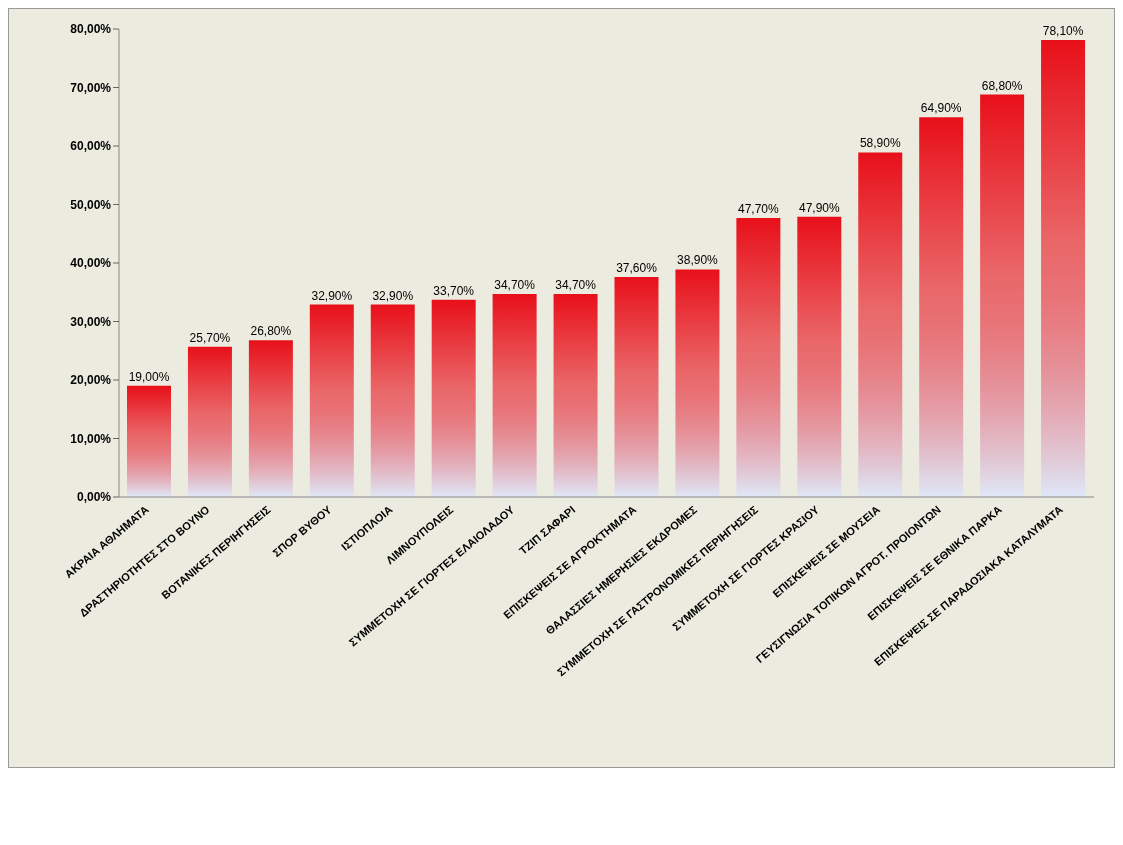  What do you see at coordinates (1063, 31) in the screenshot?
I see `data-label: 78,10%` at bounding box center [1063, 31].